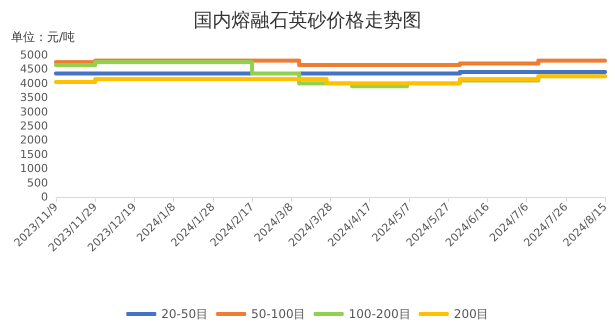 The image size is (615, 333). I want to click on y-tick-label: 2000, so click(34, 140).